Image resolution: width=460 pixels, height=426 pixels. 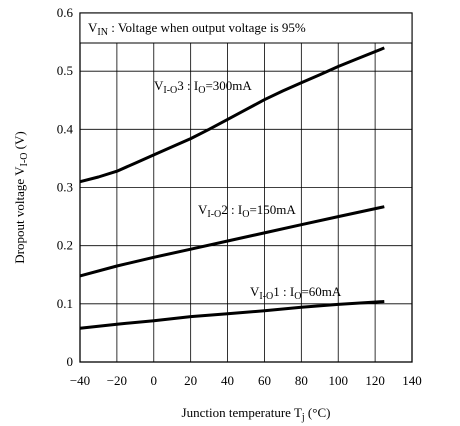 I want to click on x-tick-label: 0, so click(x=154, y=380).